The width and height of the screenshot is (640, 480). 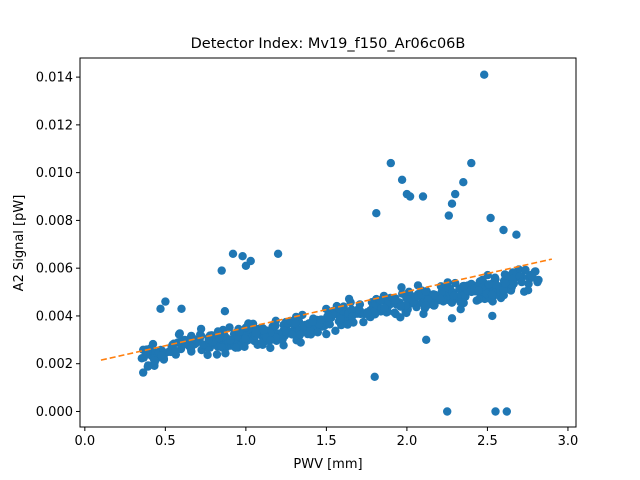 I want to click on x-axis: 0.0 0.5 1.0 1.5 2.0 2.5 3.0, so click(x=326, y=438).